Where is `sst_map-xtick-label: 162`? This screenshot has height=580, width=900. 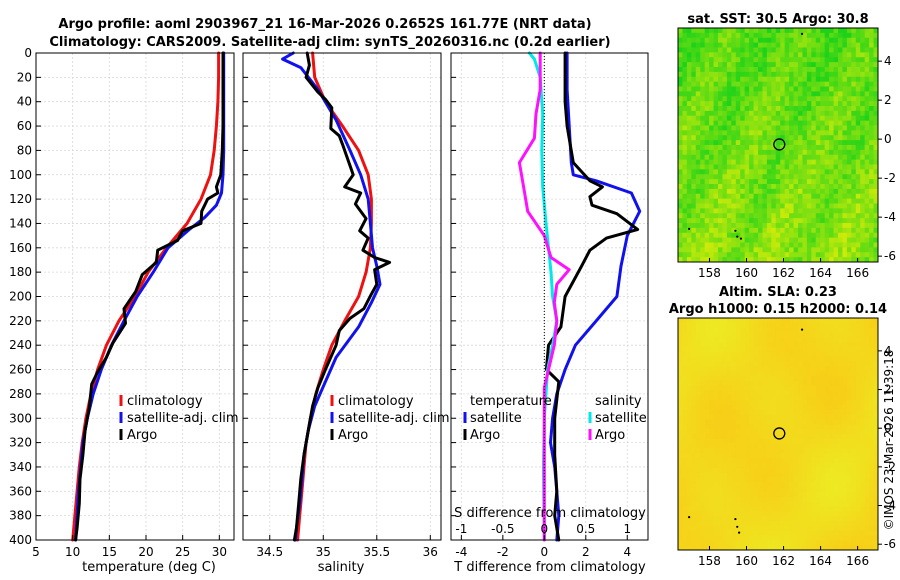 sst_map-xtick-label: 162 is located at coordinates (783, 273).